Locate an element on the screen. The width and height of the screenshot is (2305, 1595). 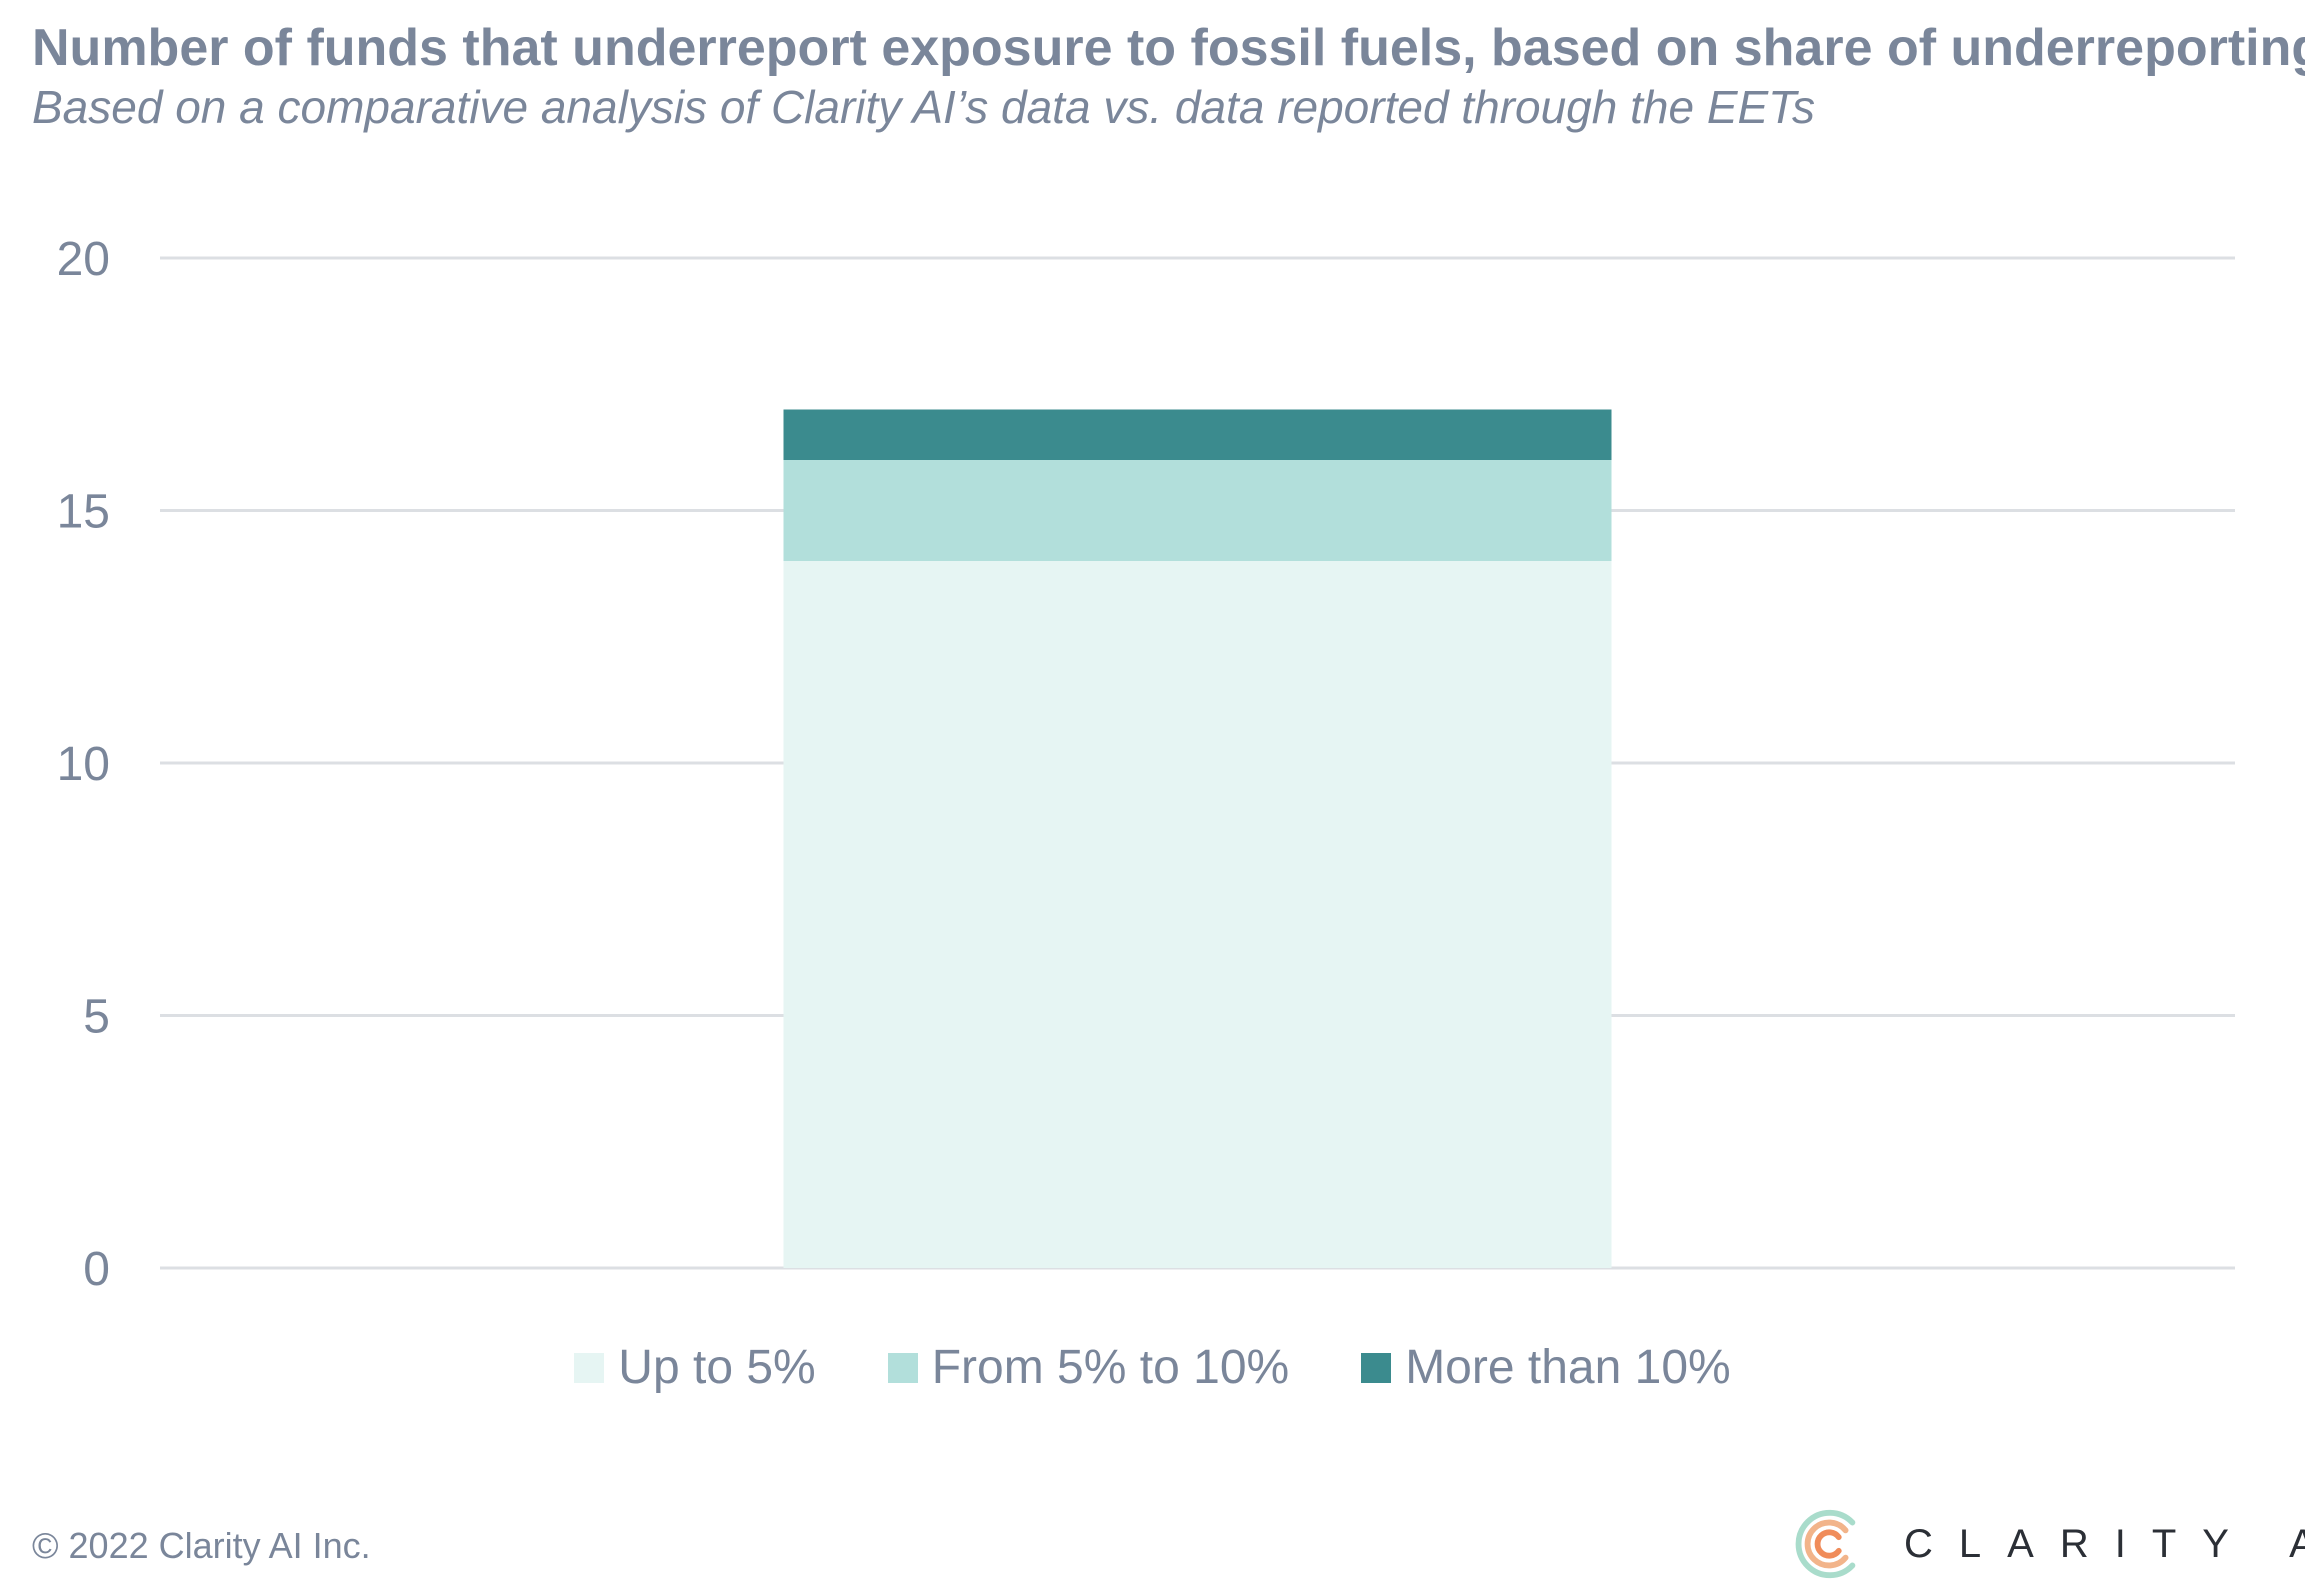
y-tick-label: 5 is located at coordinates (96, 1017).